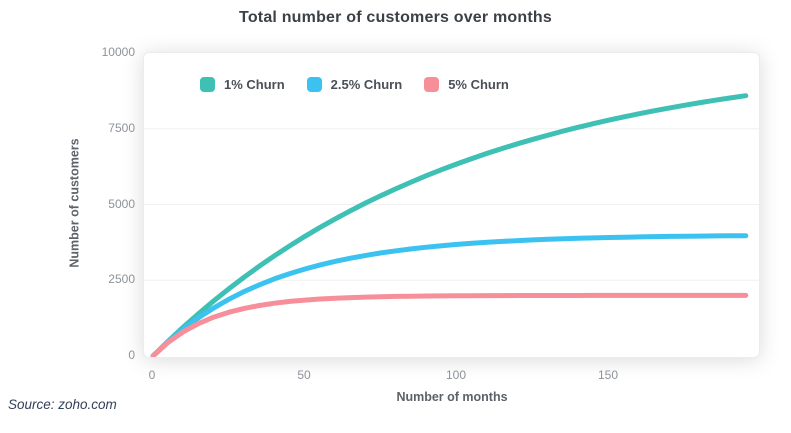 Image resolution: width=791 pixels, height=433 pixels. Describe the element at coordinates (62, 404) in the screenshot. I see `source-caption: Source: zoho.com` at that location.